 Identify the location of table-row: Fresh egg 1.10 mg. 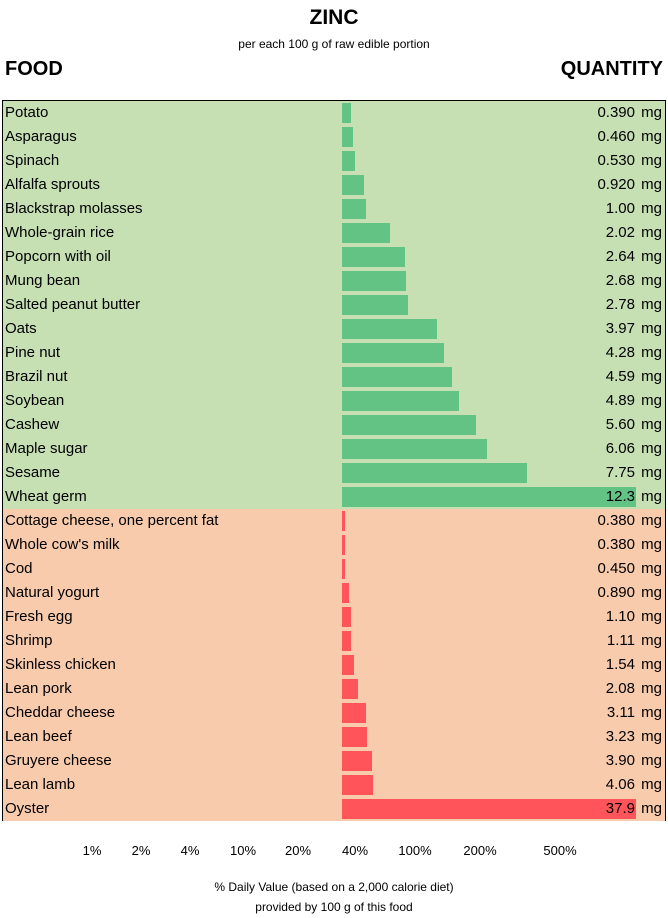
(334, 617).